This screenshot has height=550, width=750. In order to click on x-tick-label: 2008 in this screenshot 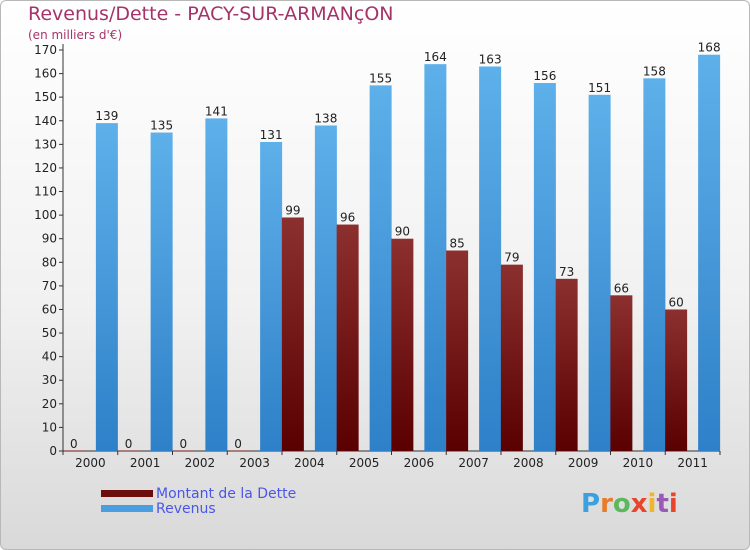, I will do `click(528, 463)`.